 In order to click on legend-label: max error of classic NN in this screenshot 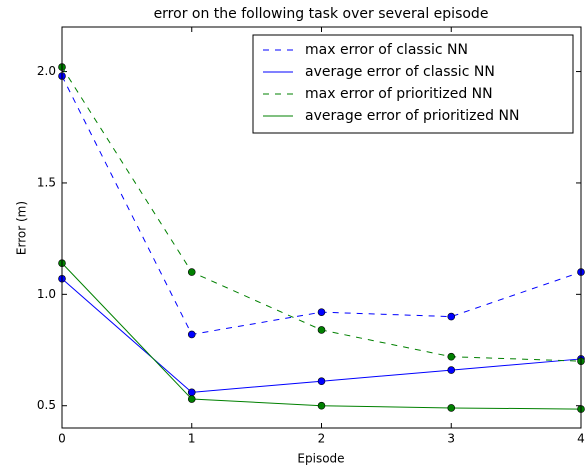, I will do `click(386, 50)`.